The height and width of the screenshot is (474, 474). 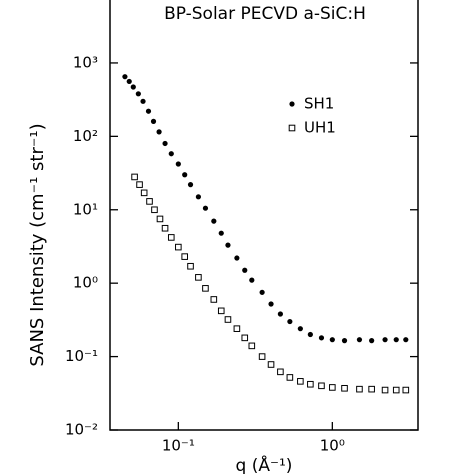 What do you see at coordinates (178, 446) in the screenshot?
I see `x-tick-label: 10⁻¹` at bounding box center [178, 446].